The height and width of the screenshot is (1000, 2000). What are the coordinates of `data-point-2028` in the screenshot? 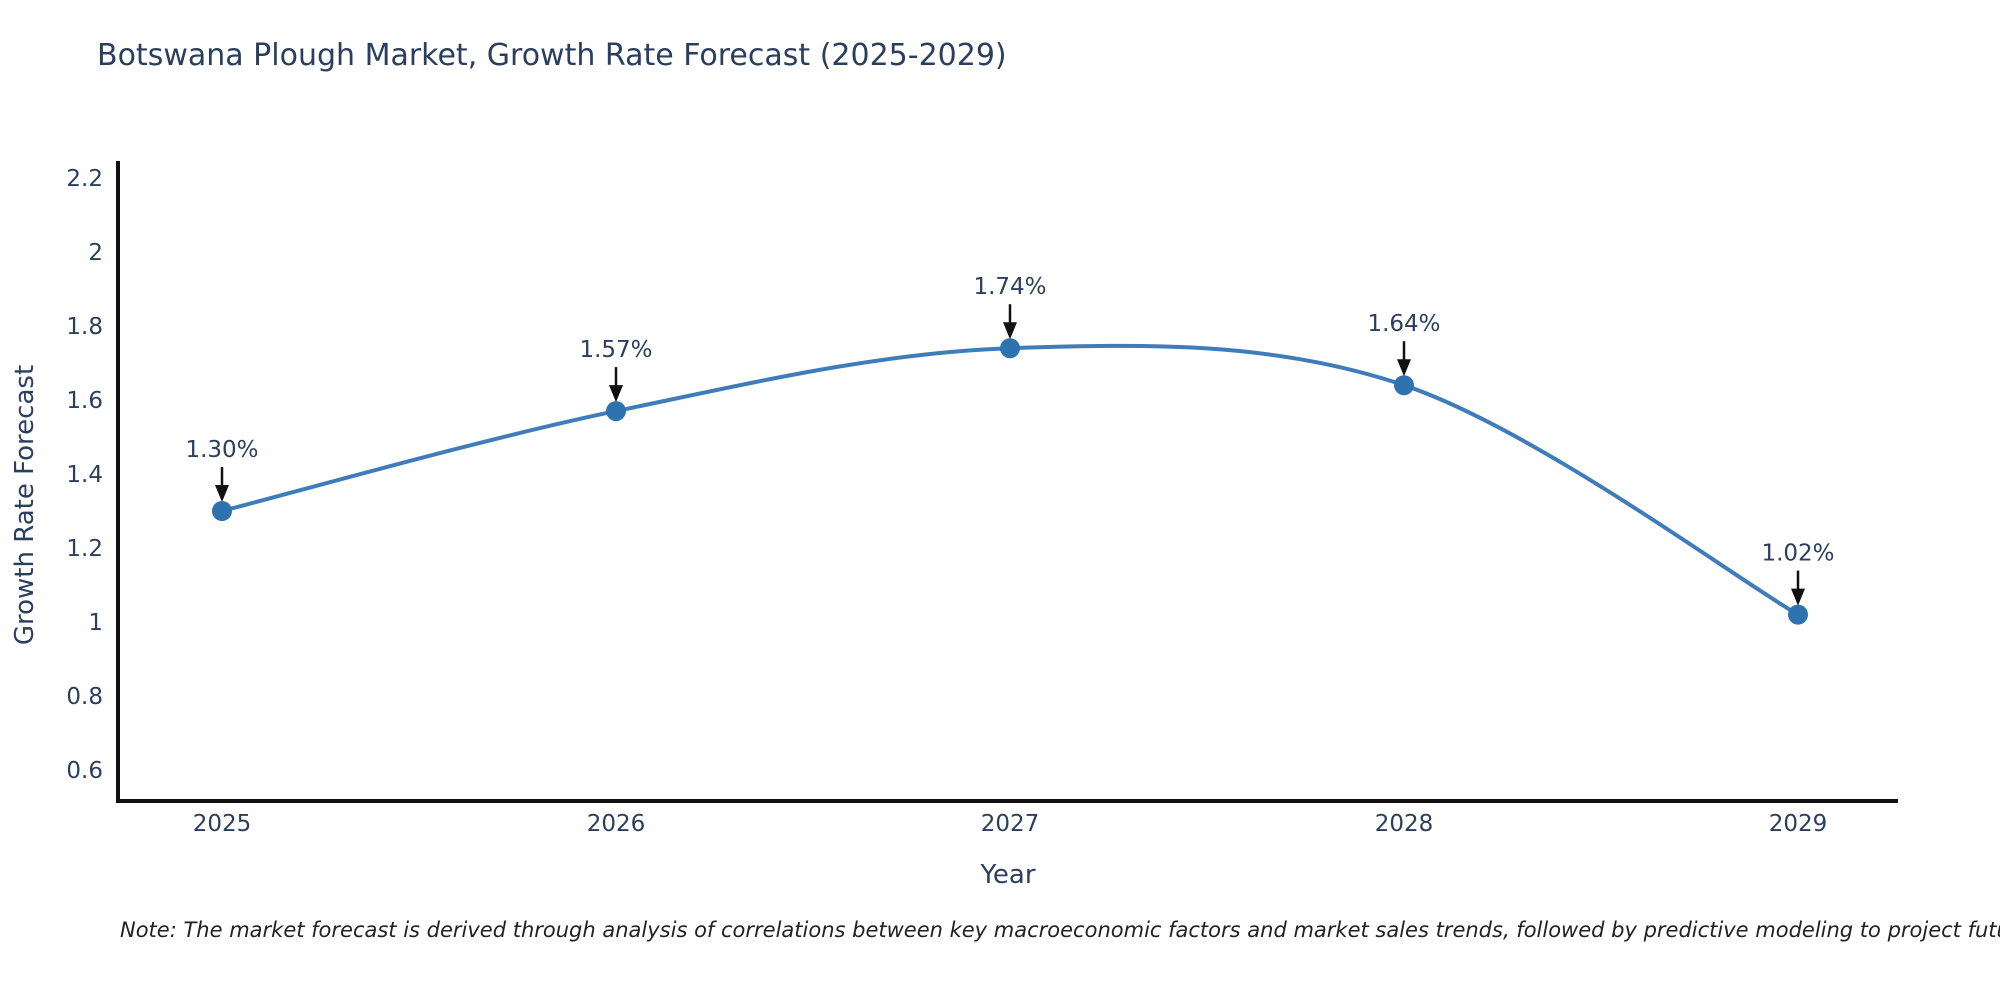 It's located at (1404, 385).